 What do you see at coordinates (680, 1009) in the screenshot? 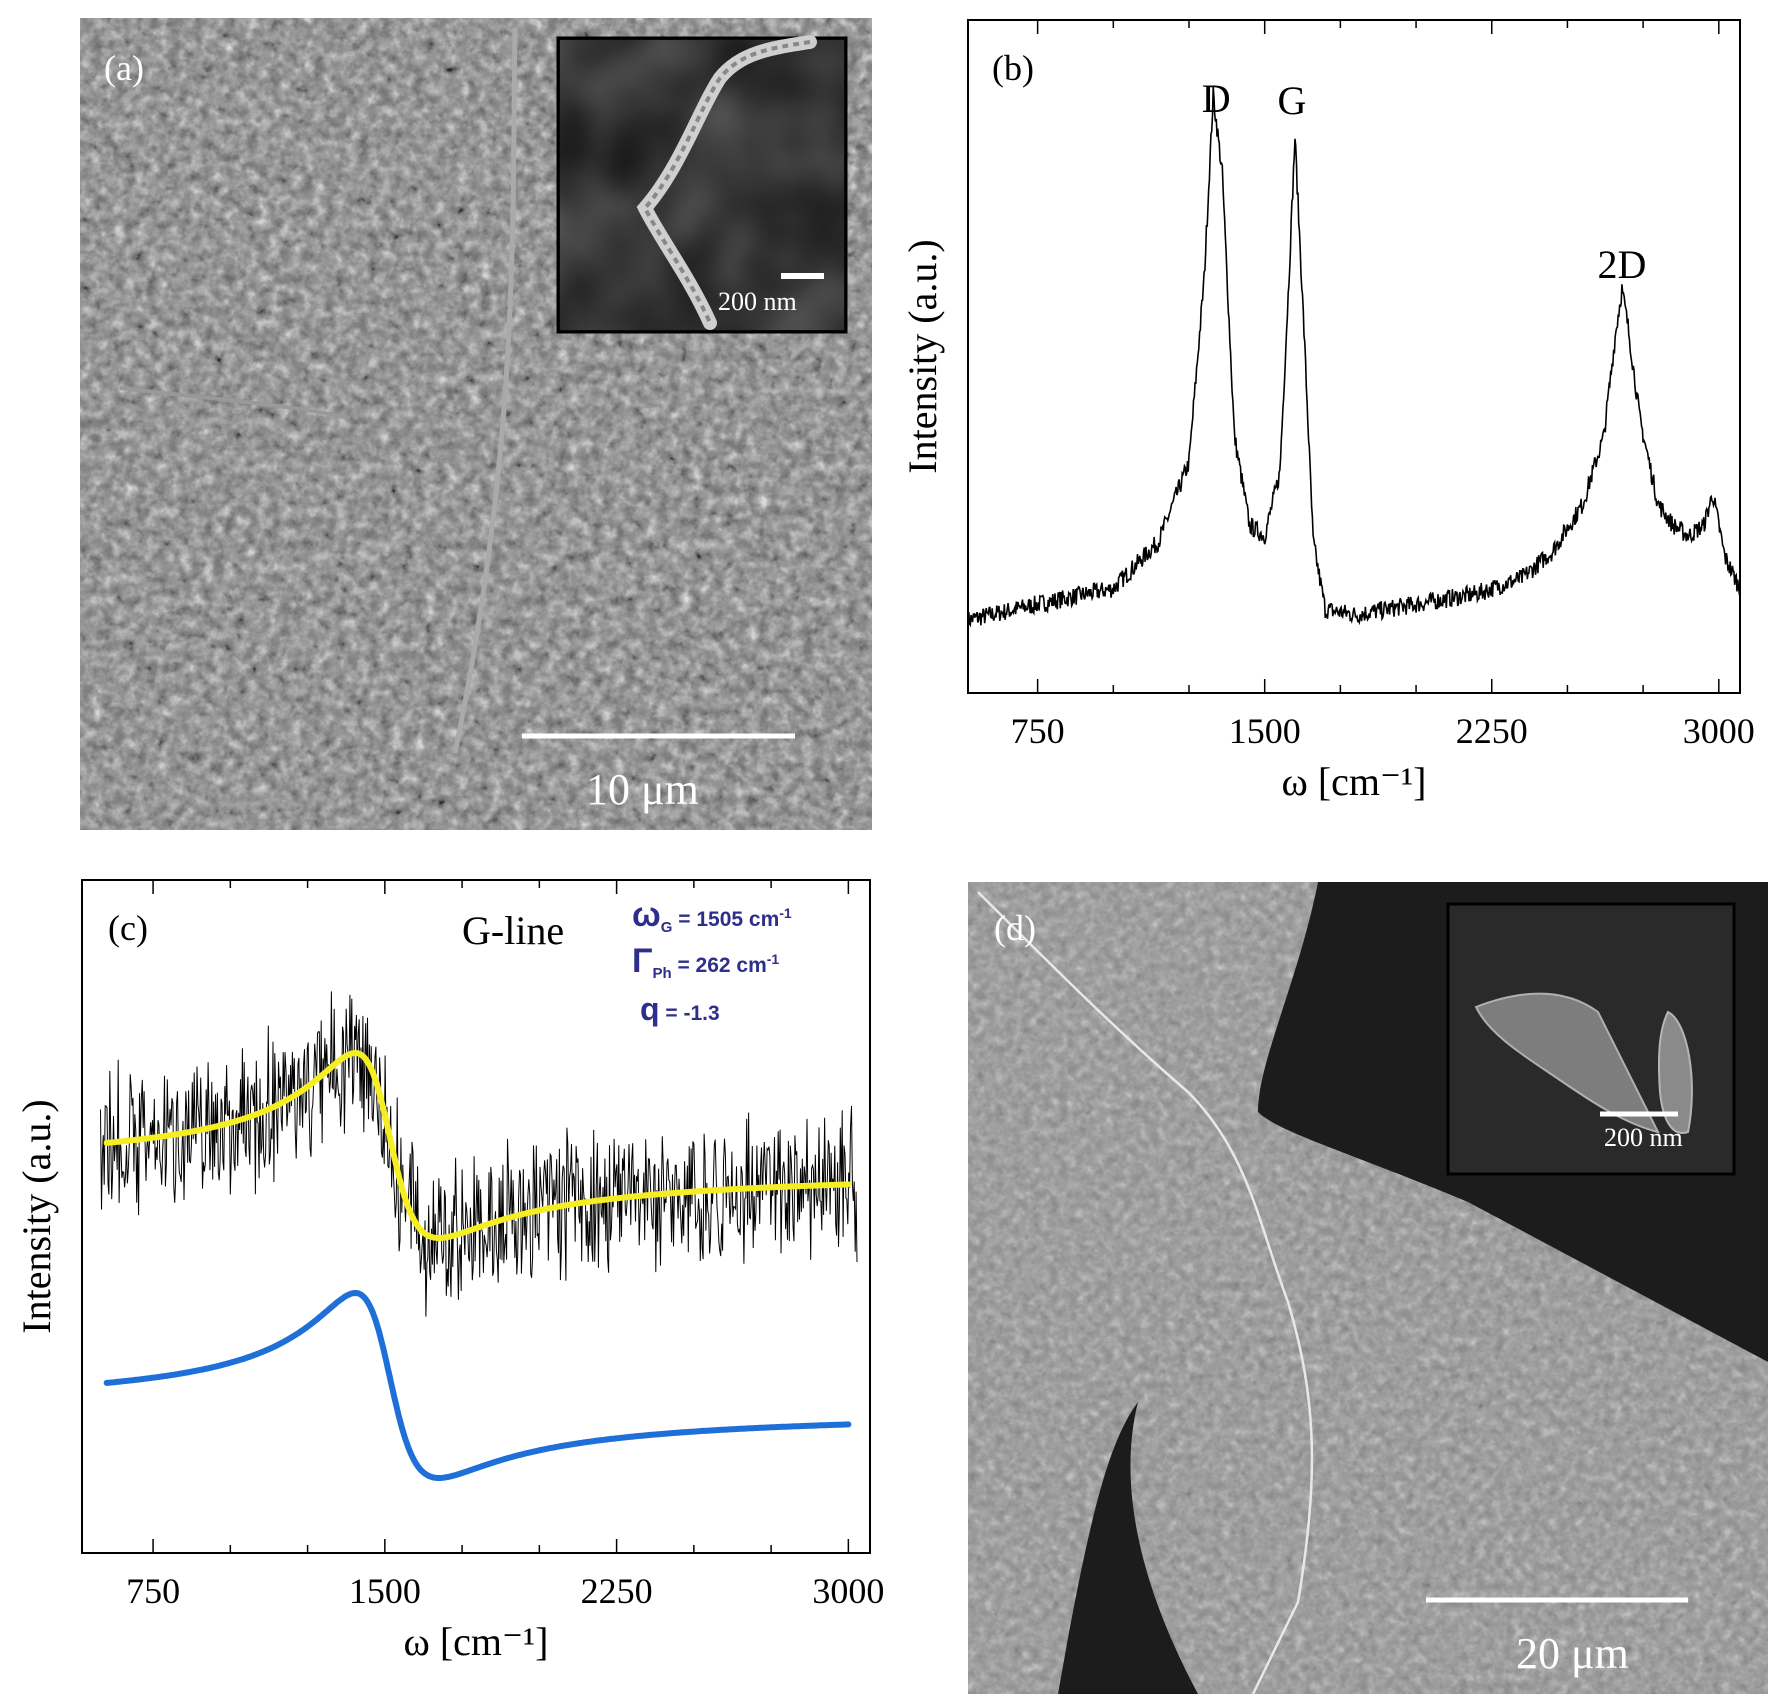
I see `fit-parameter: q = -1.3` at bounding box center [680, 1009].